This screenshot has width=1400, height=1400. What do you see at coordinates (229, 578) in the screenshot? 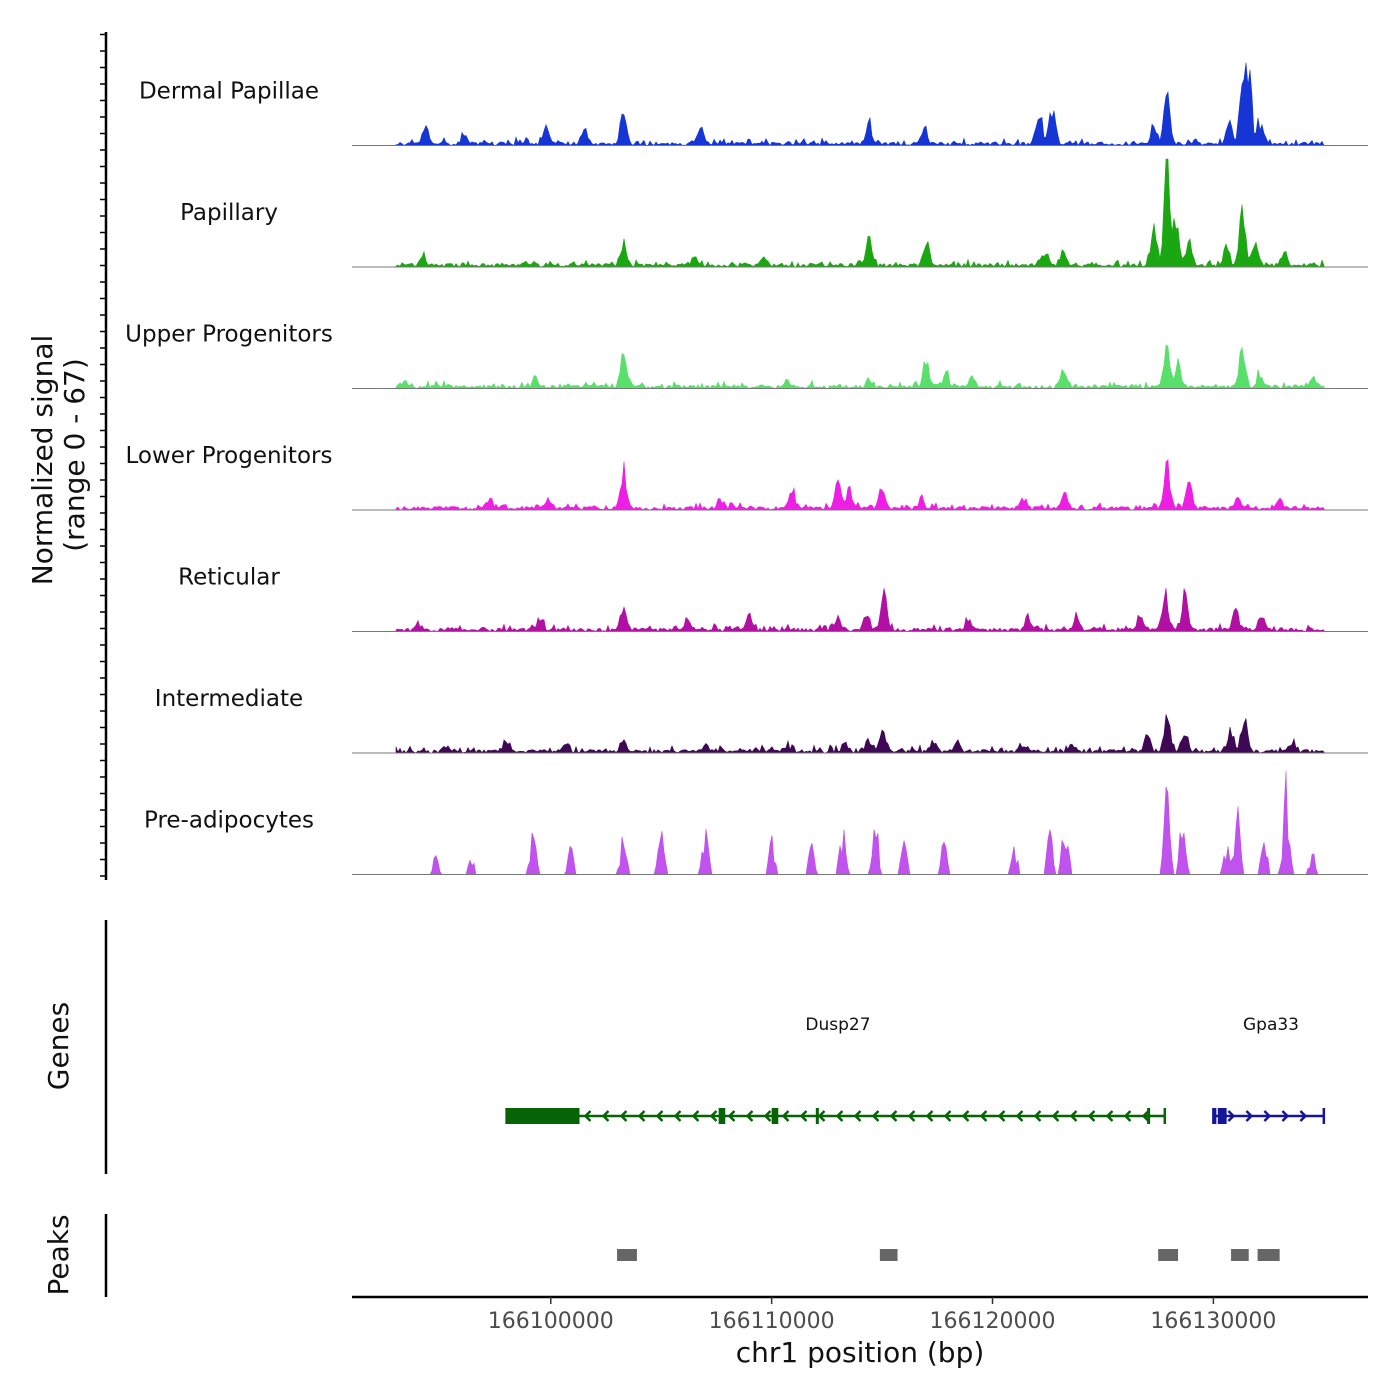
I see `track-label-5: Reticular` at bounding box center [229, 578].